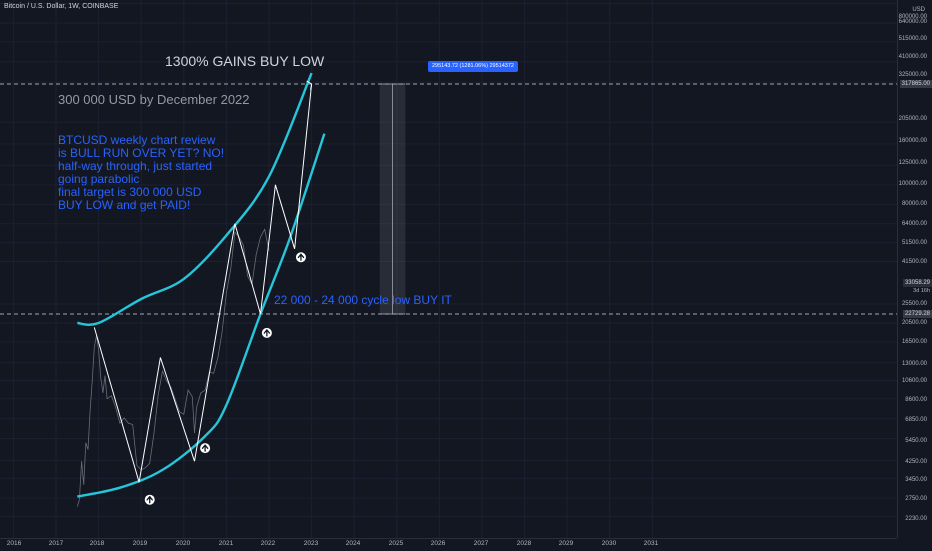  What do you see at coordinates (912, 22) in the screenshot?
I see `price-tick: 640000.00` at bounding box center [912, 22].